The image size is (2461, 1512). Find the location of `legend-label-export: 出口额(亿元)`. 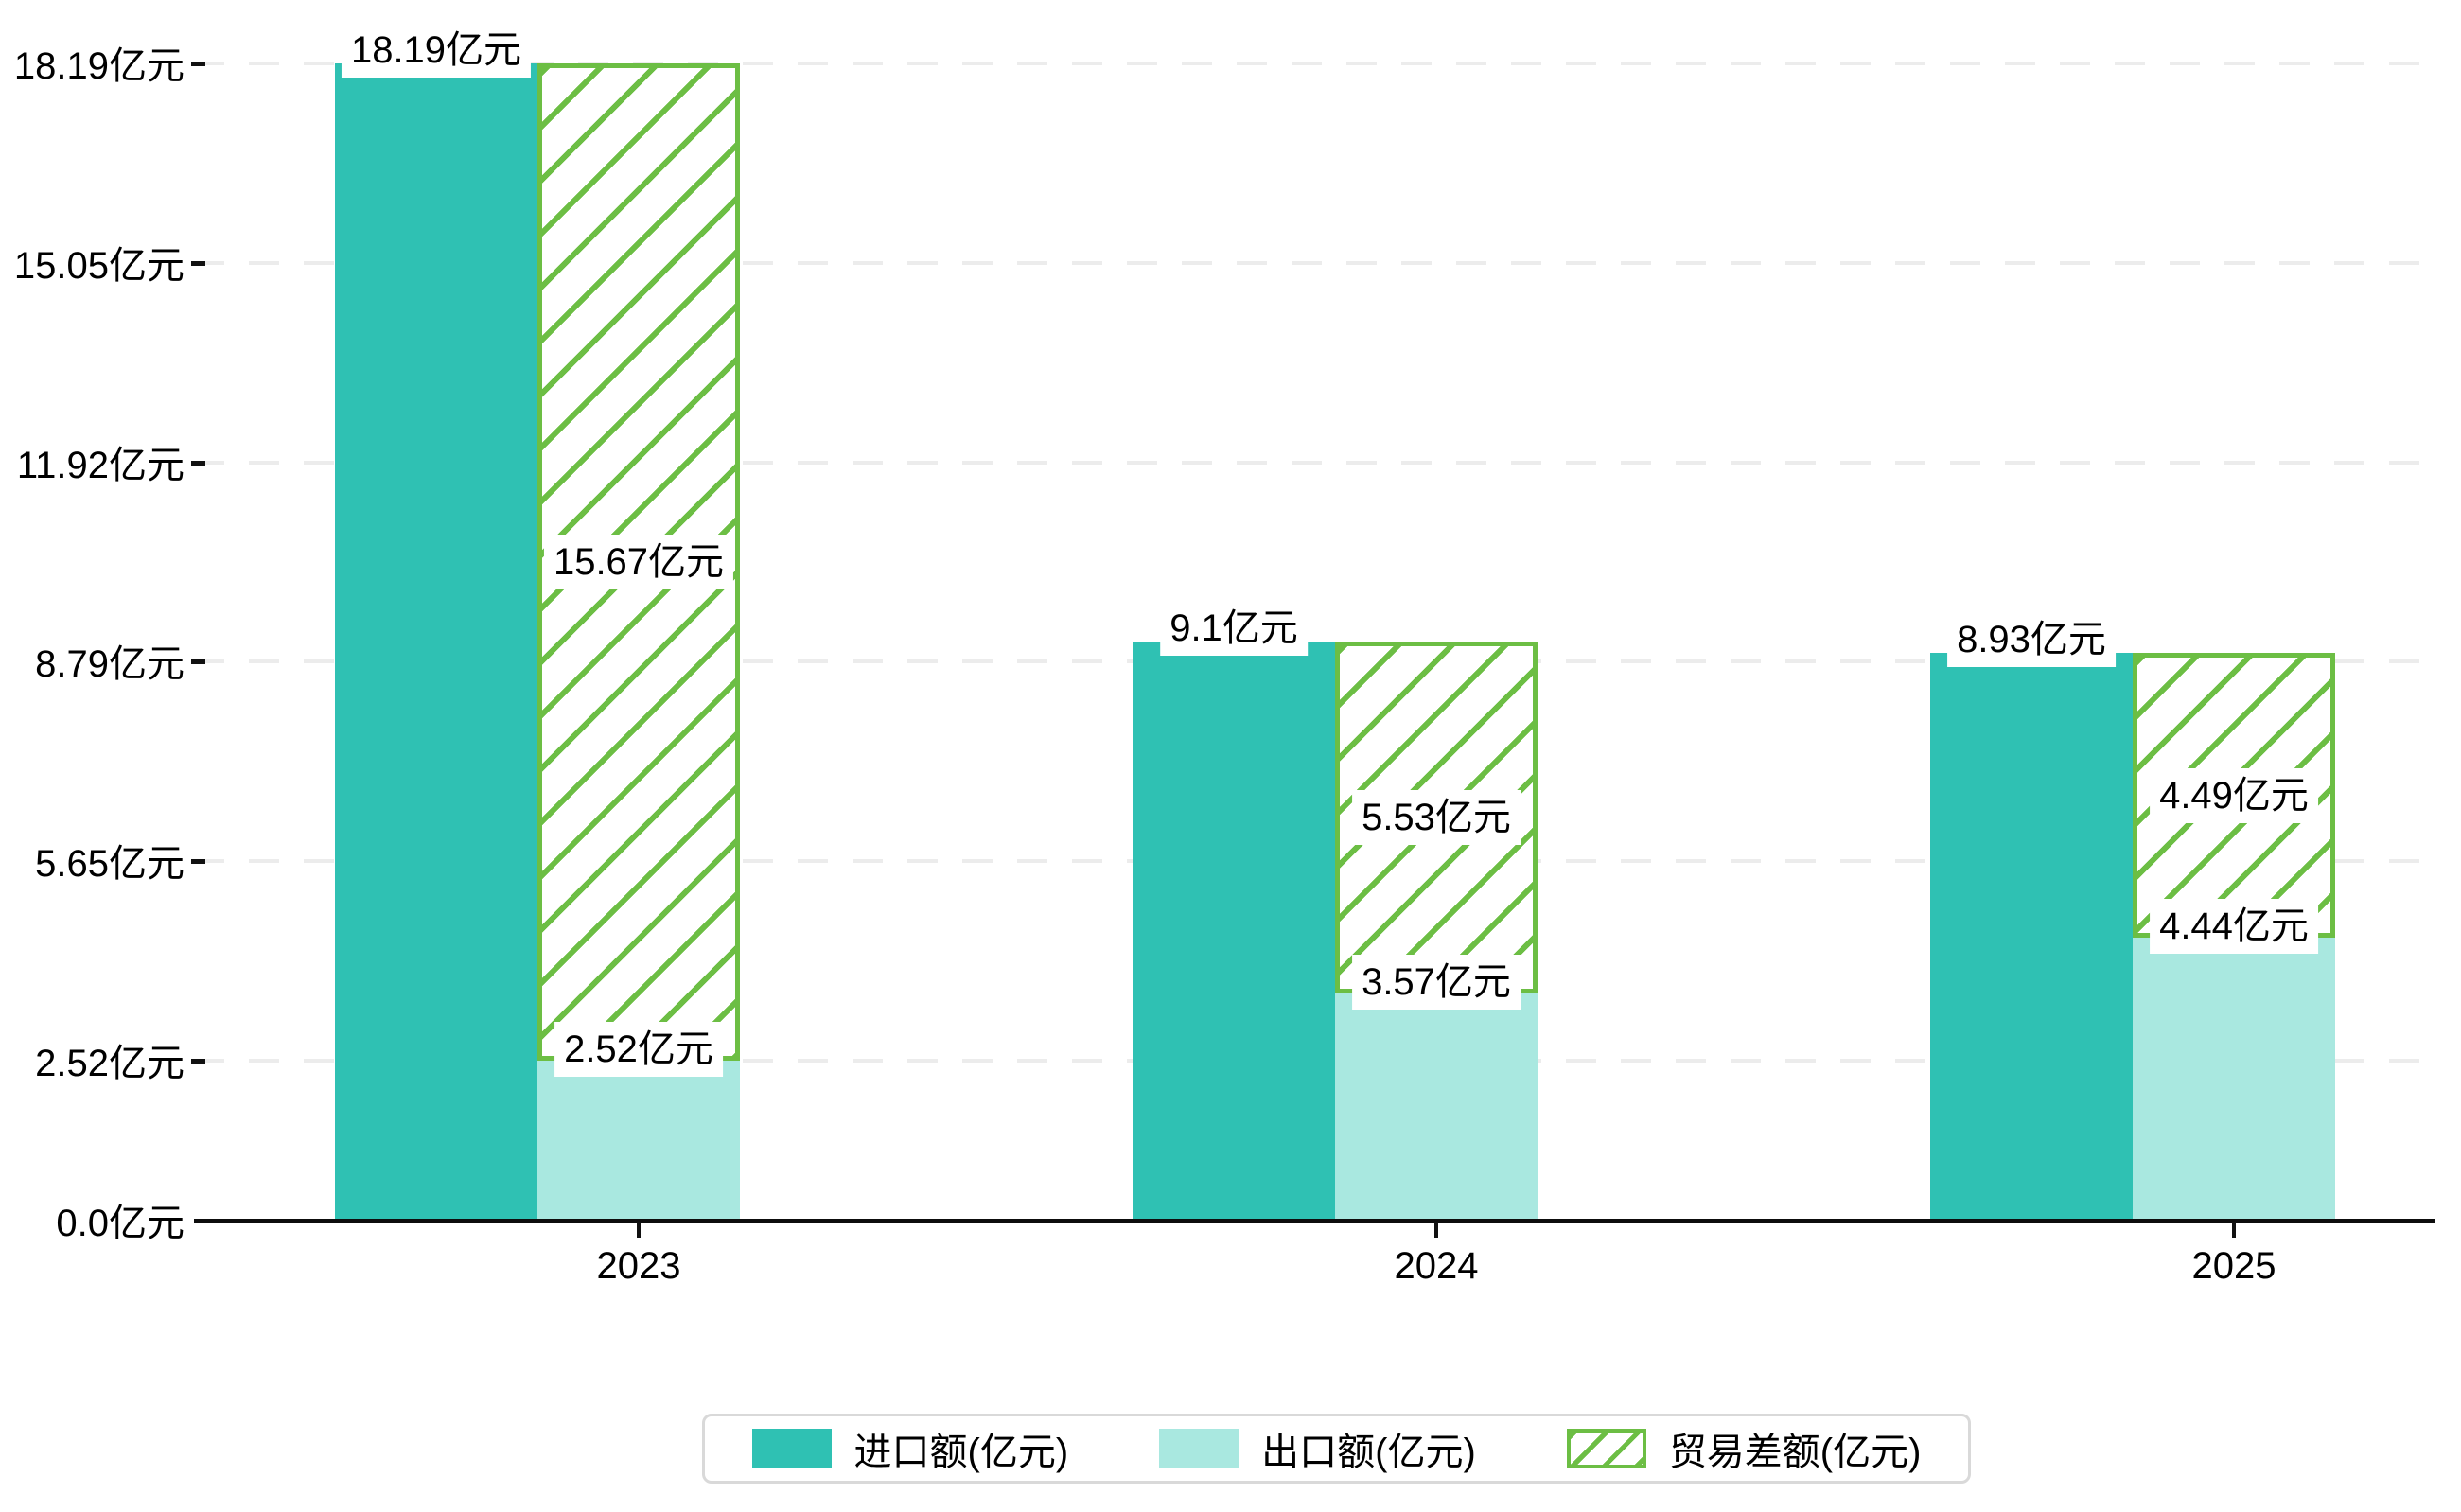

legend-label-export: 出口额(亿元) is located at coordinates (1368, 1452).